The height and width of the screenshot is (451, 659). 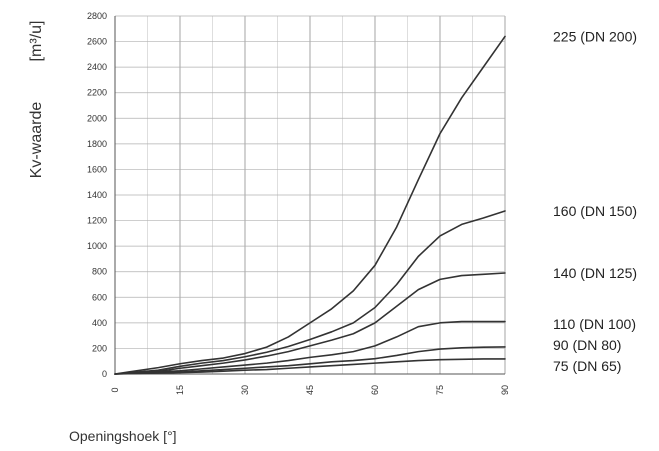 I want to click on y-tick-label: 600, so click(x=99, y=297).